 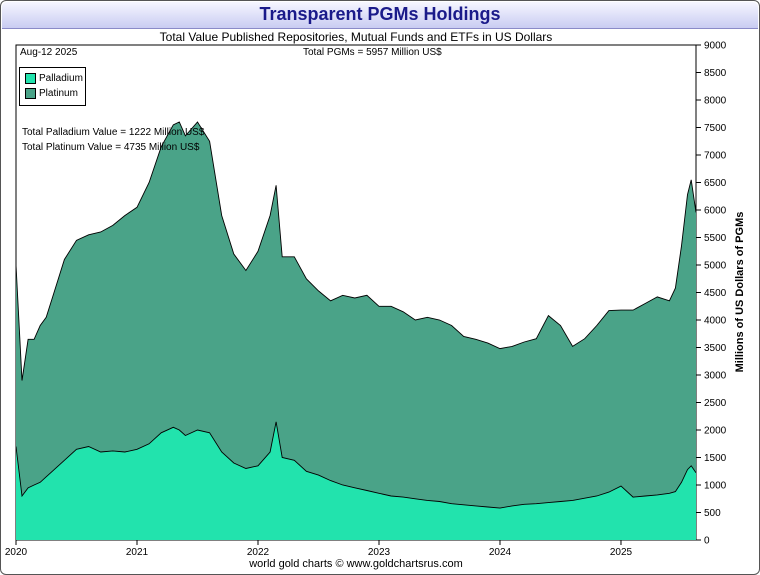 What do you see at coordinates (61, 79) in the screenshot?
I see `legend-label-palladium: Palladium` at bounding box center [61, 79].